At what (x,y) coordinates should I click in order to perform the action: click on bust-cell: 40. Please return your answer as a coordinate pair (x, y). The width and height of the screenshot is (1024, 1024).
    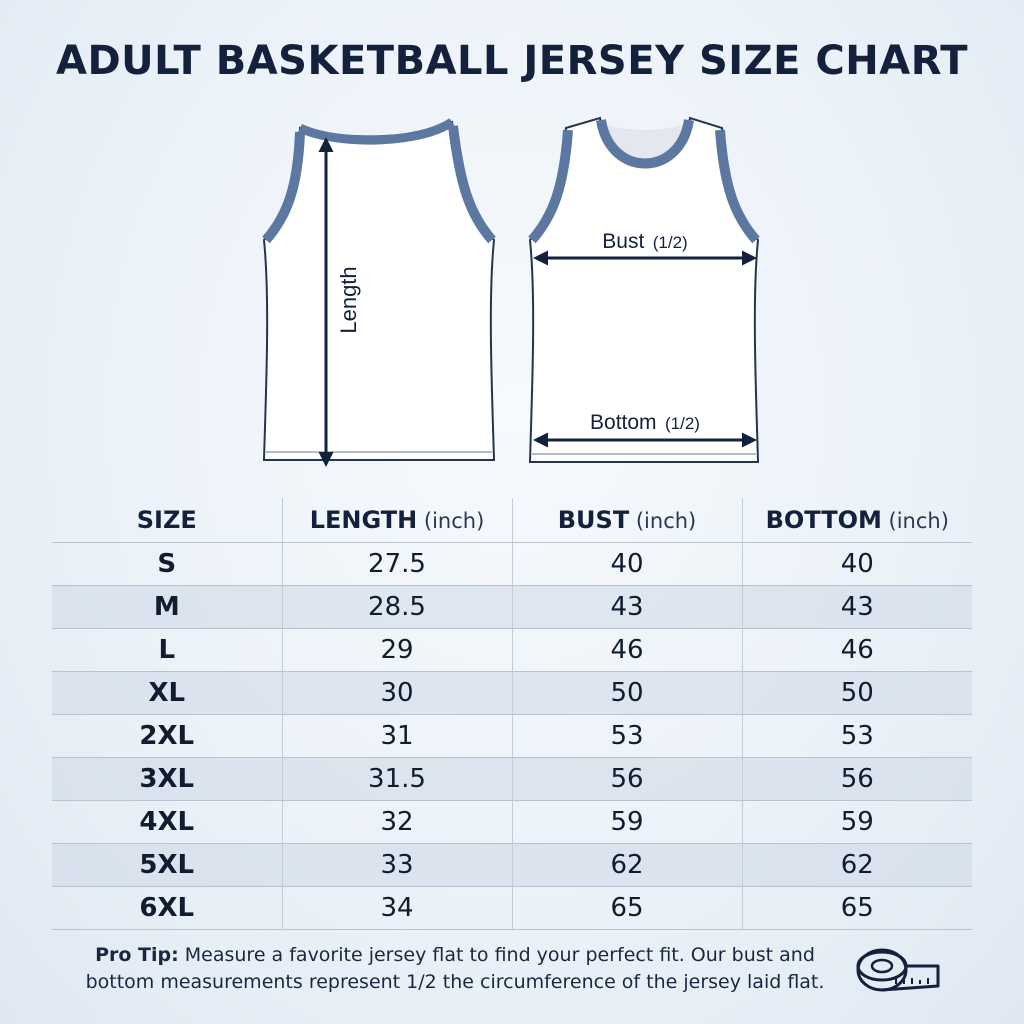
    Looking at the image, I should click on (626, 564).